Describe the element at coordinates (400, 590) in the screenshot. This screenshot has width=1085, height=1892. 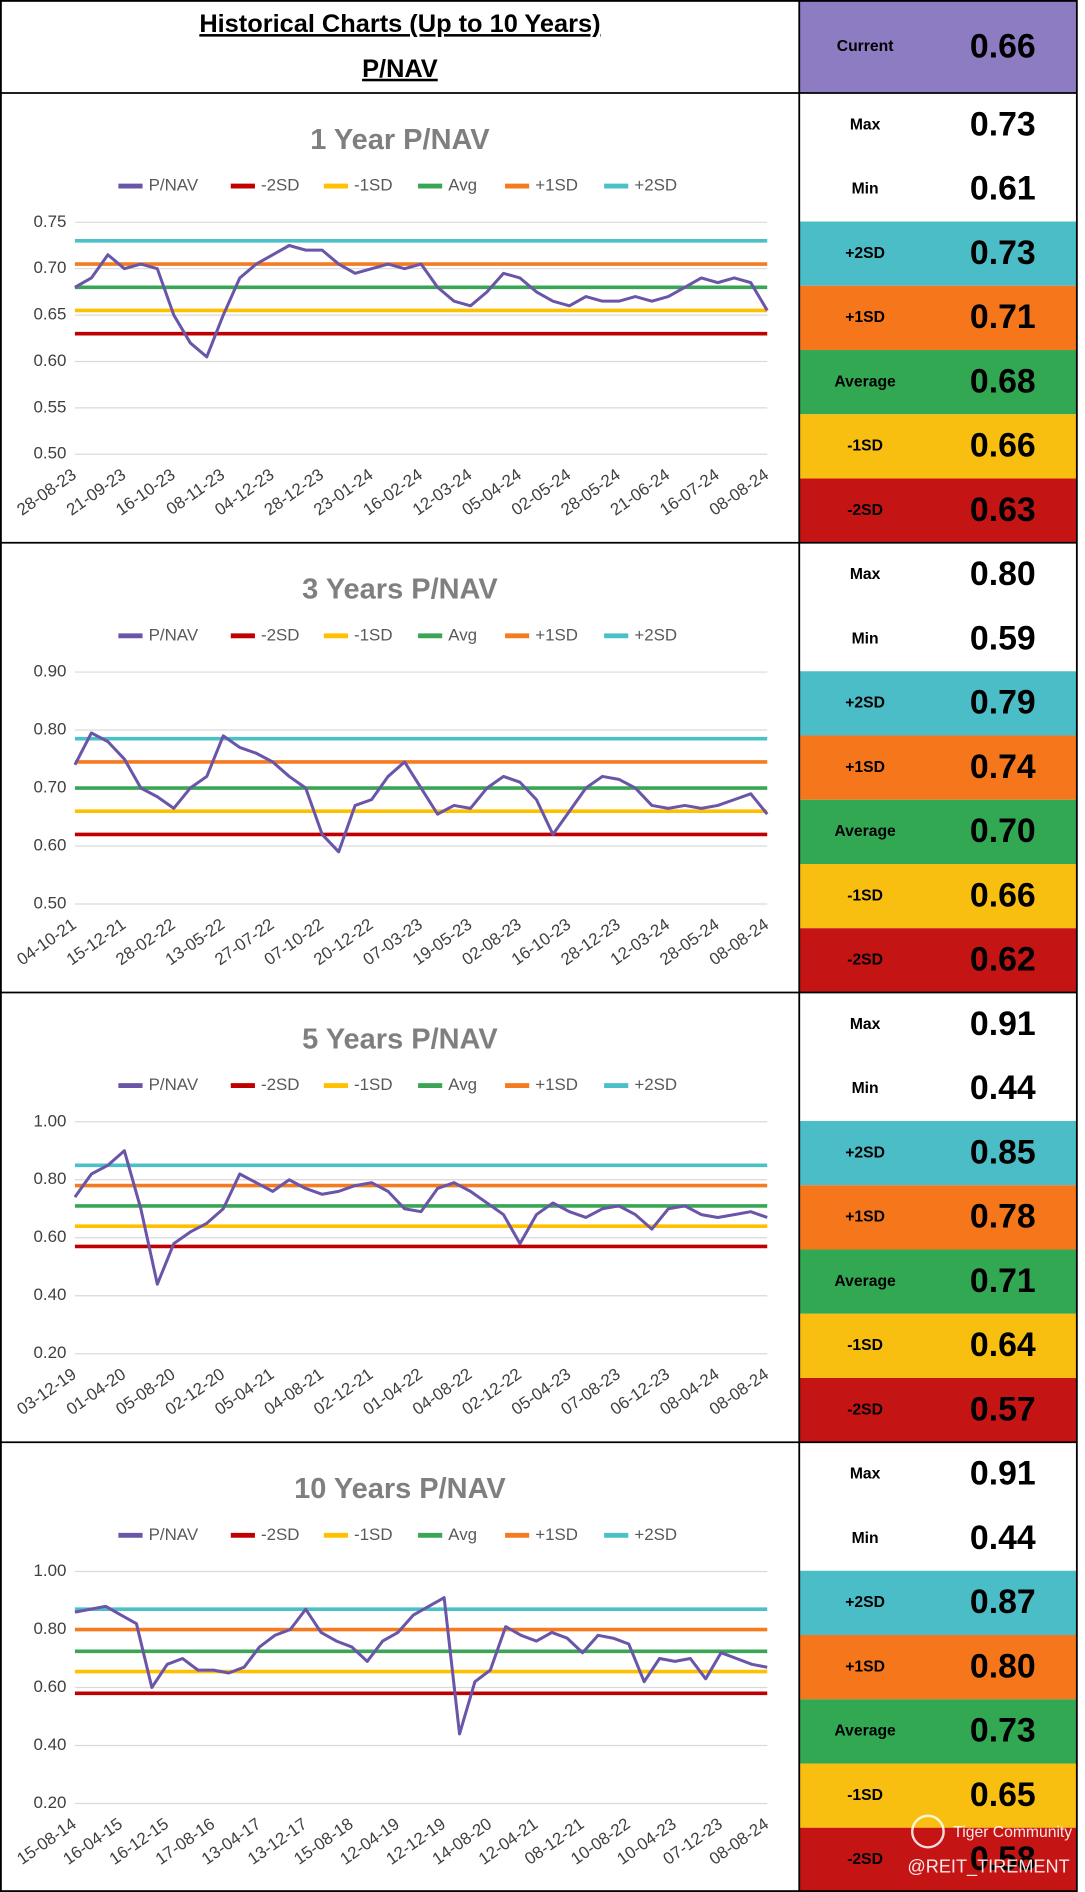
I see `chart-title: 3 Years P/NAV` at that location.